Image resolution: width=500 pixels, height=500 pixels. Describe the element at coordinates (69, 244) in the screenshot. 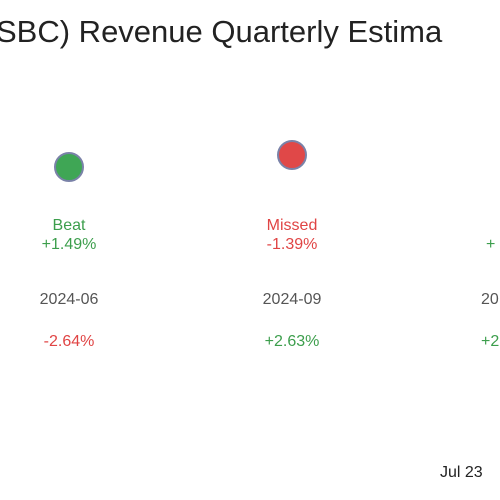

I see `surprise: +1.49%` at that location.